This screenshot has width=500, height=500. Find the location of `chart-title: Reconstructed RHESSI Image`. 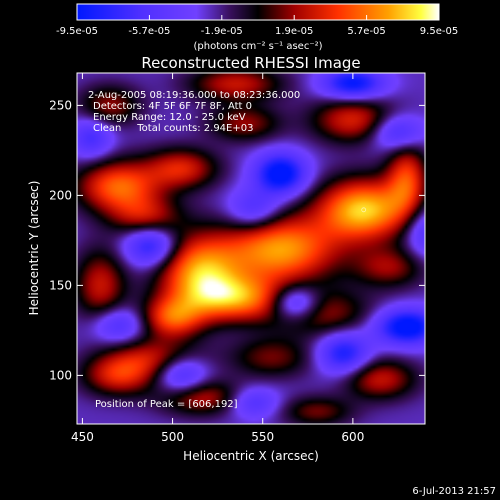

chart-title: Reconstructed RHESSI Image is located at coordinates (250, 63).